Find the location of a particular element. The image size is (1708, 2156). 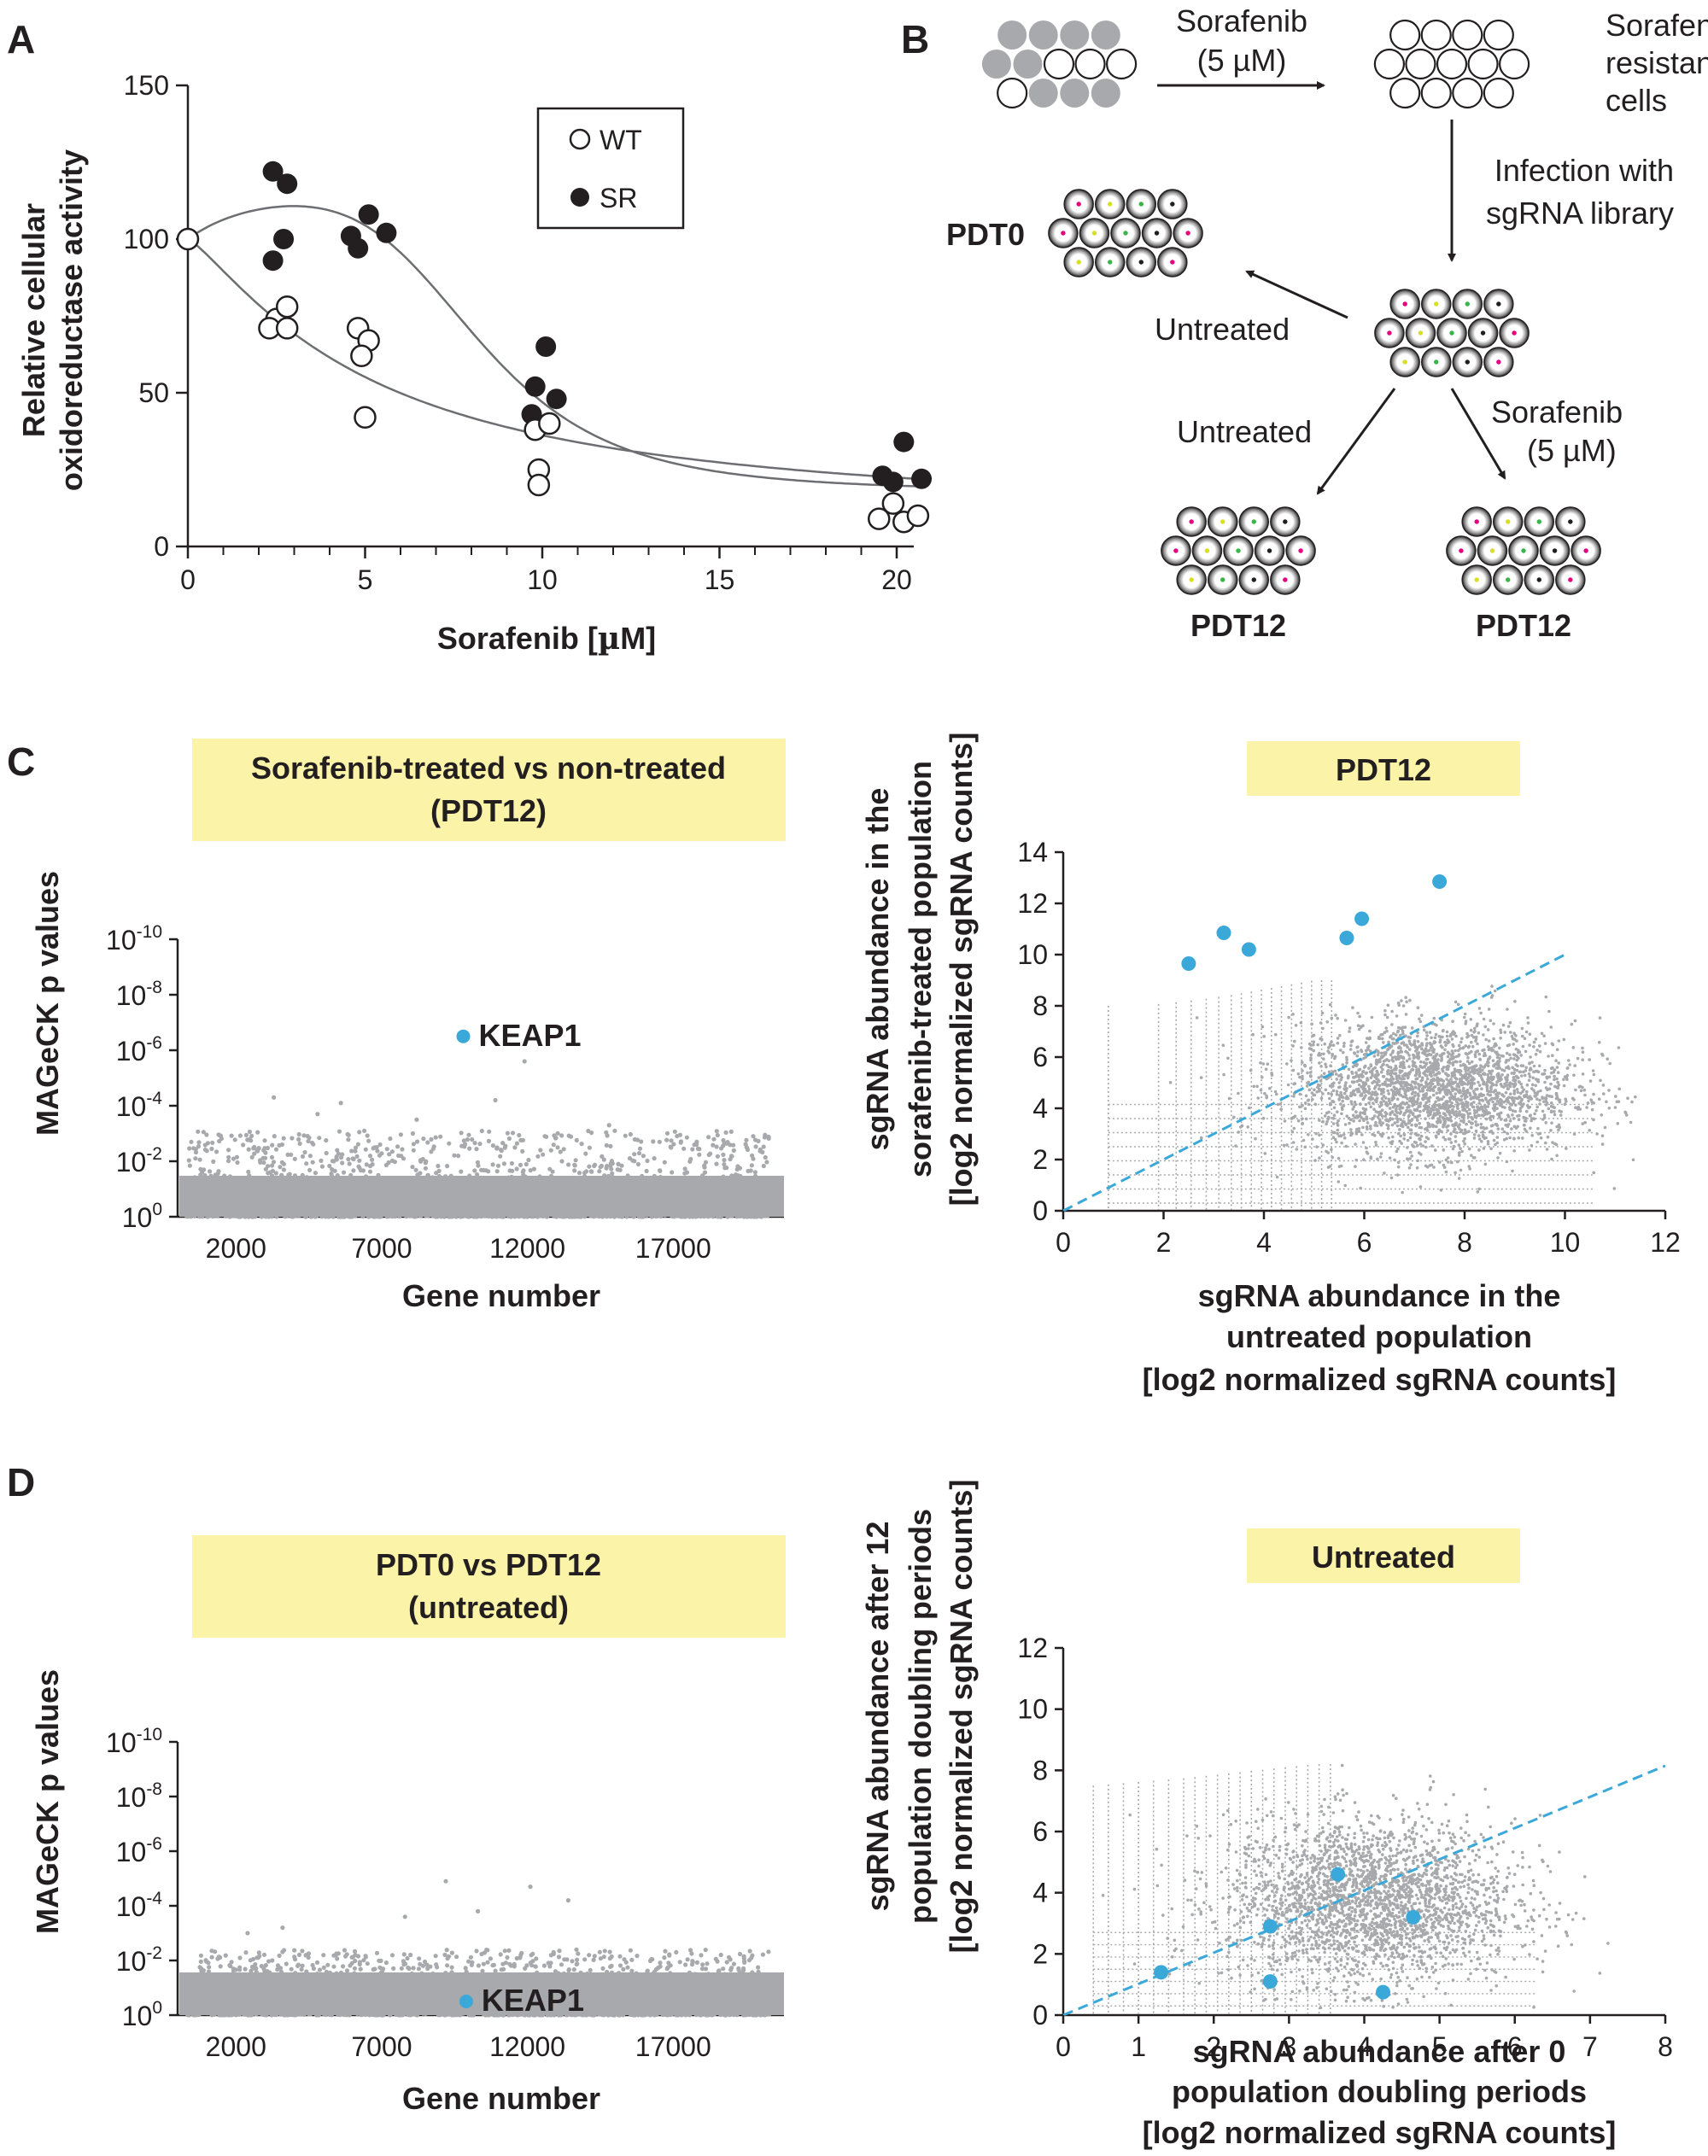

cell-dot is located at coordinates (1141, 262).